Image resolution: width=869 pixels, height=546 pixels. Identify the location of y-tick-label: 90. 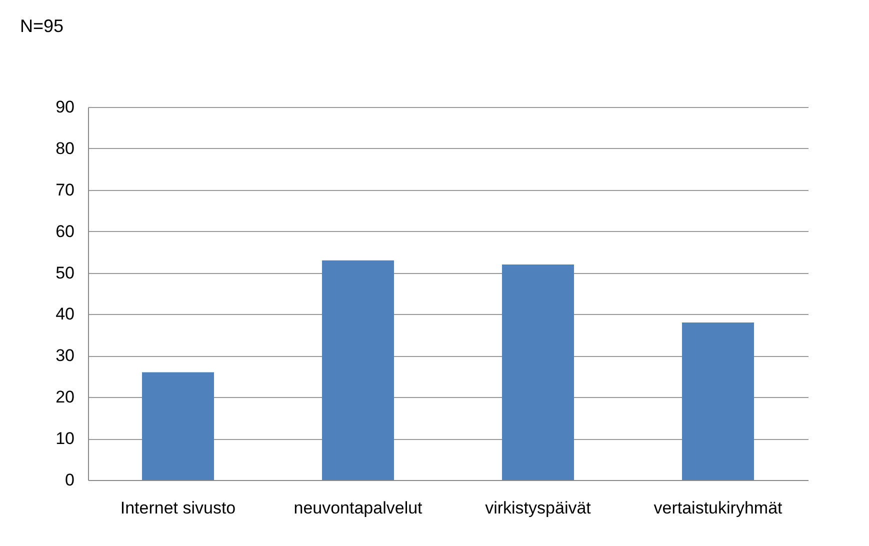
(65, 107).